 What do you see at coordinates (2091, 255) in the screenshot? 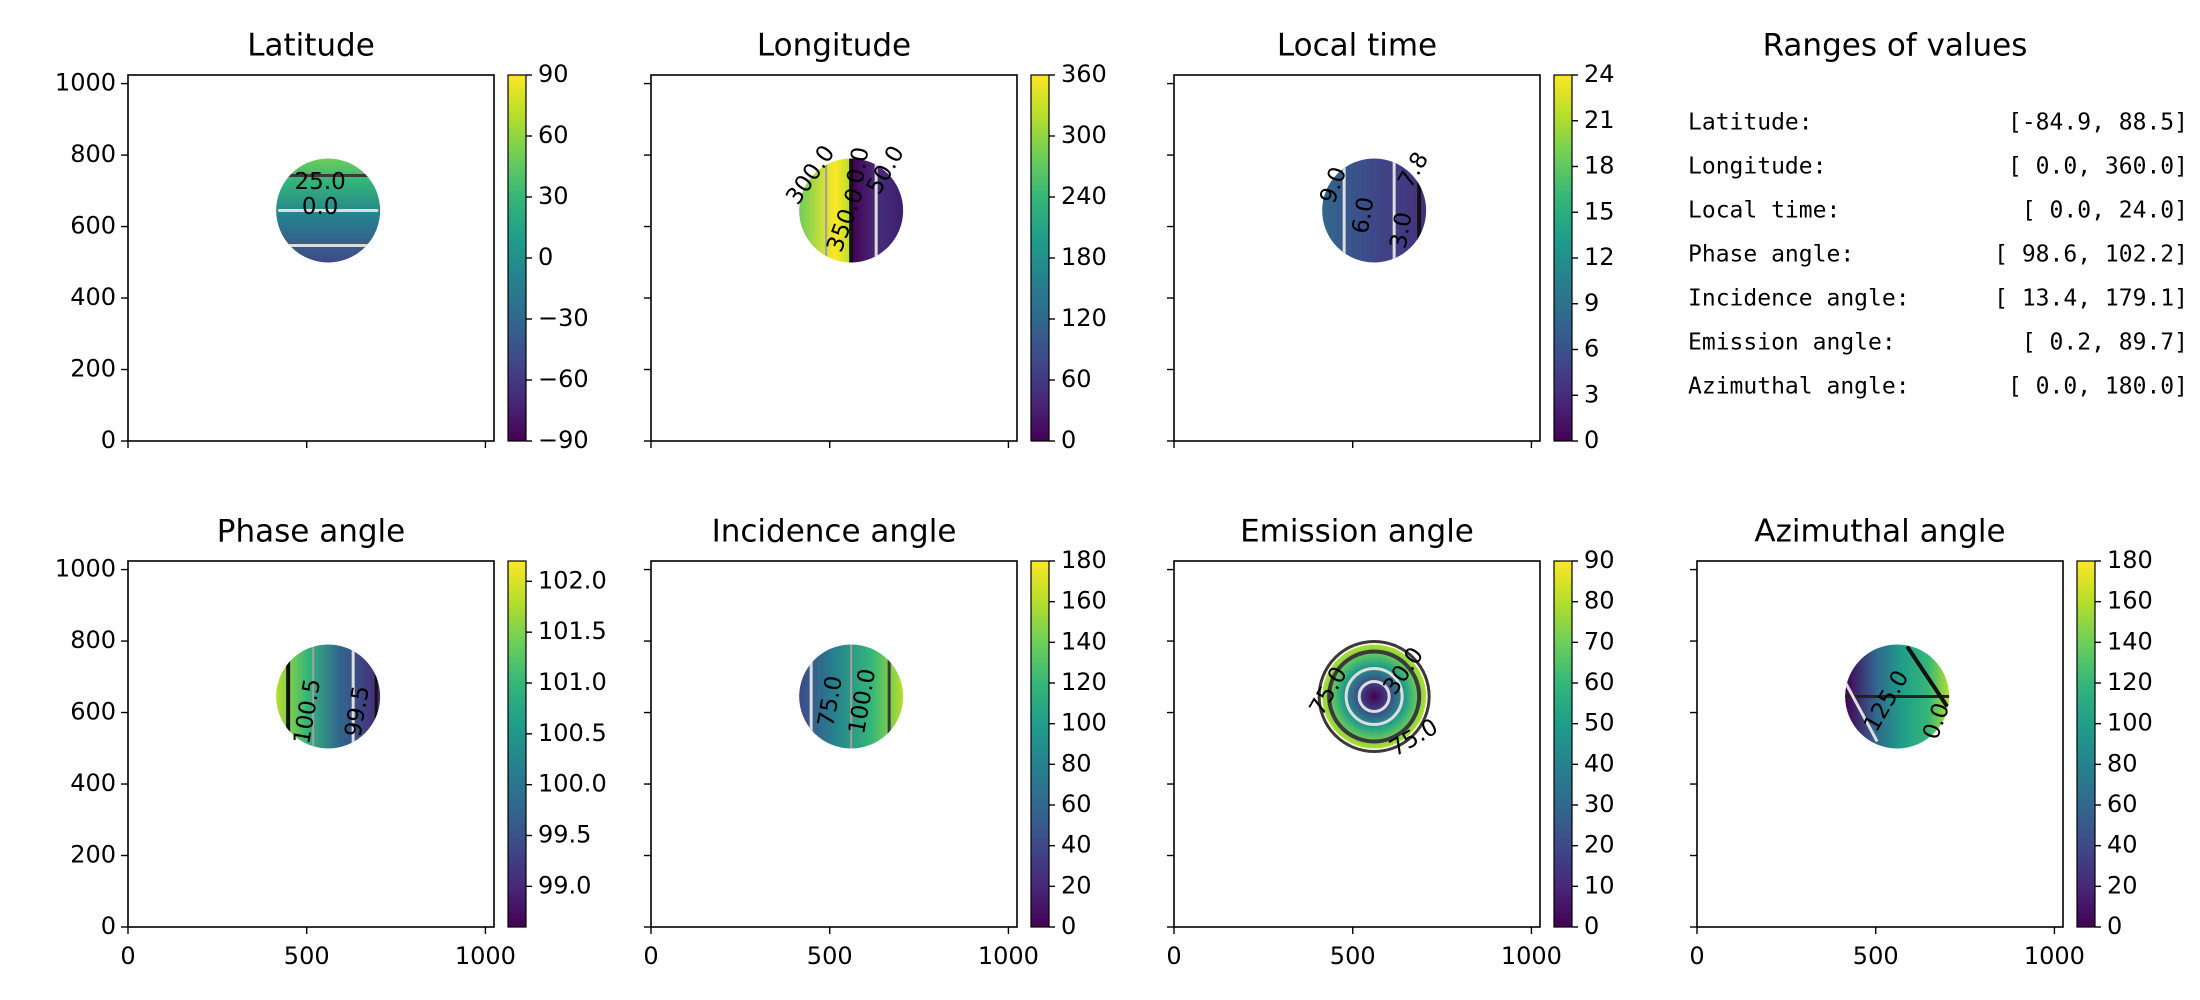
I see `range-value: [ 98.6, 102.2]` at bounding box center [2091, 255].